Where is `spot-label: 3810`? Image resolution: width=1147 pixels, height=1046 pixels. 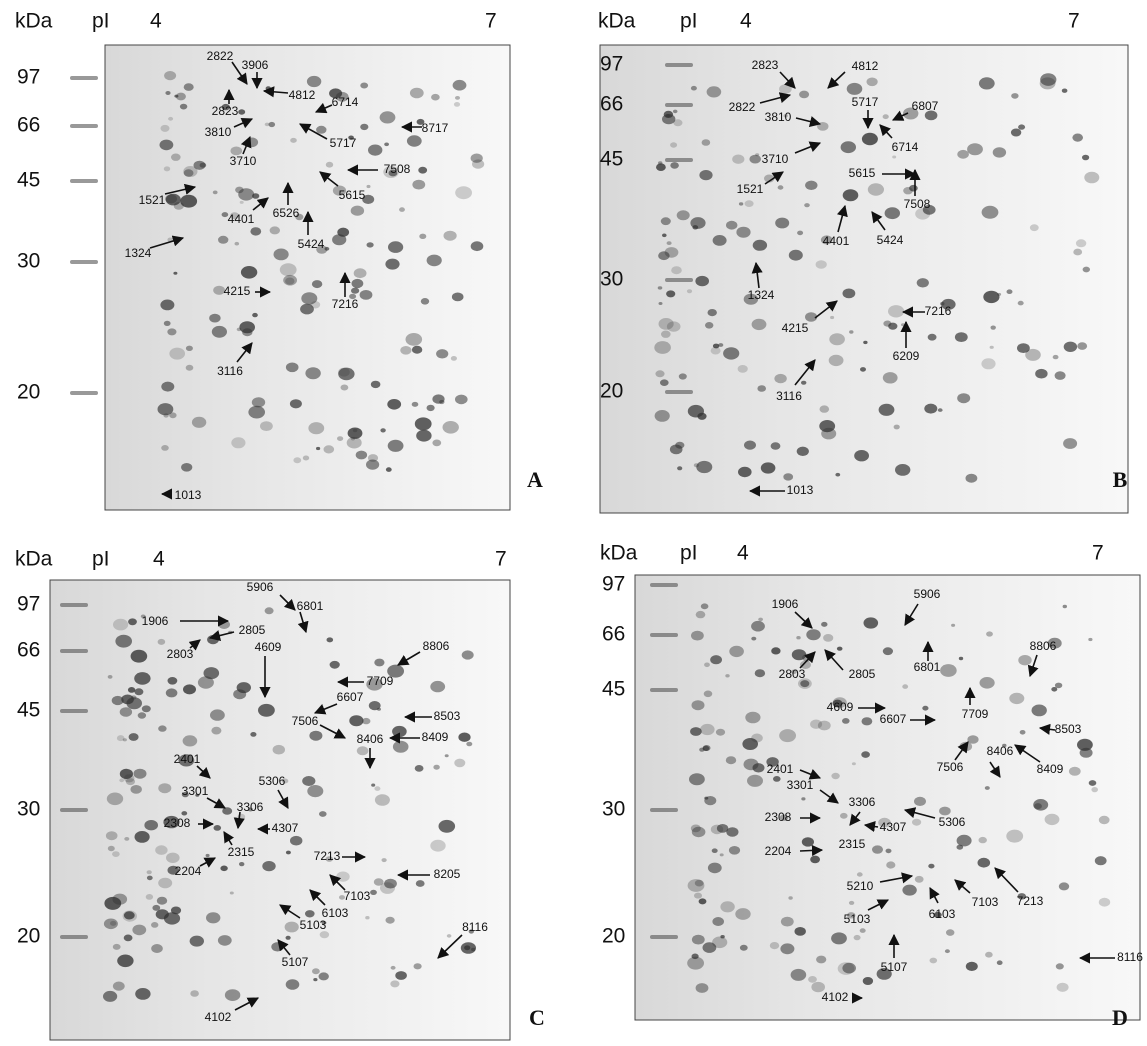 spot-label: 3810 is located at coordinates (218, 132).